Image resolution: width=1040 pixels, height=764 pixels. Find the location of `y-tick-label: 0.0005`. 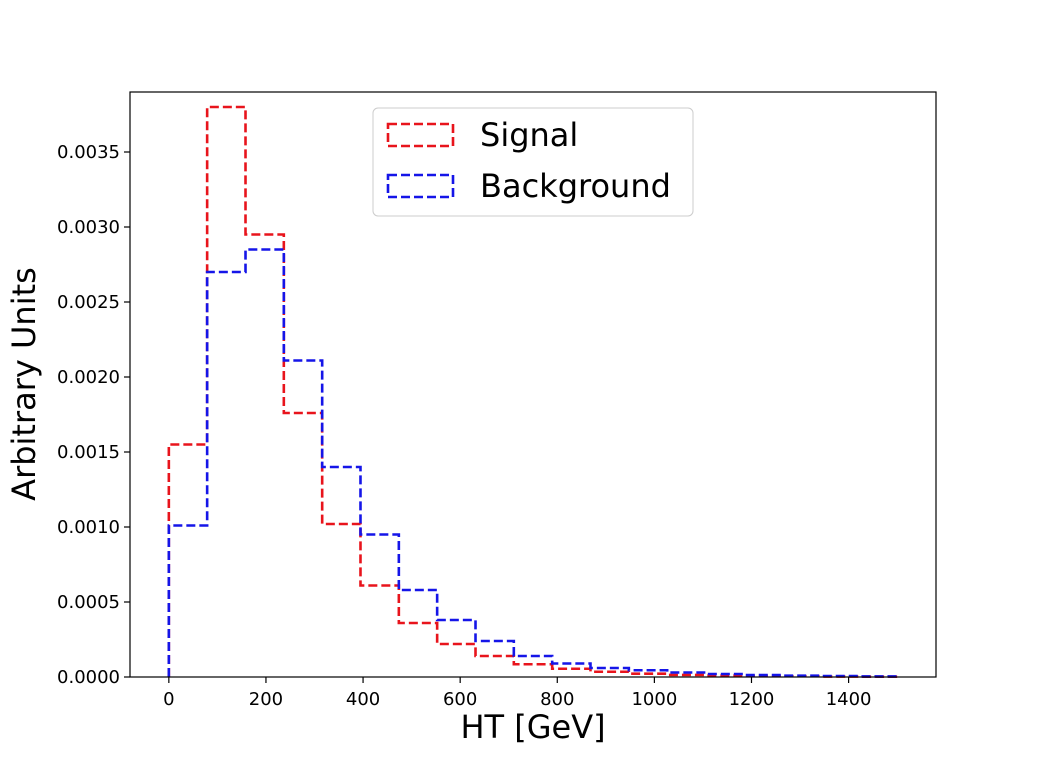

y-tick-label: 0.0005 is located at coordinates (88, 602).